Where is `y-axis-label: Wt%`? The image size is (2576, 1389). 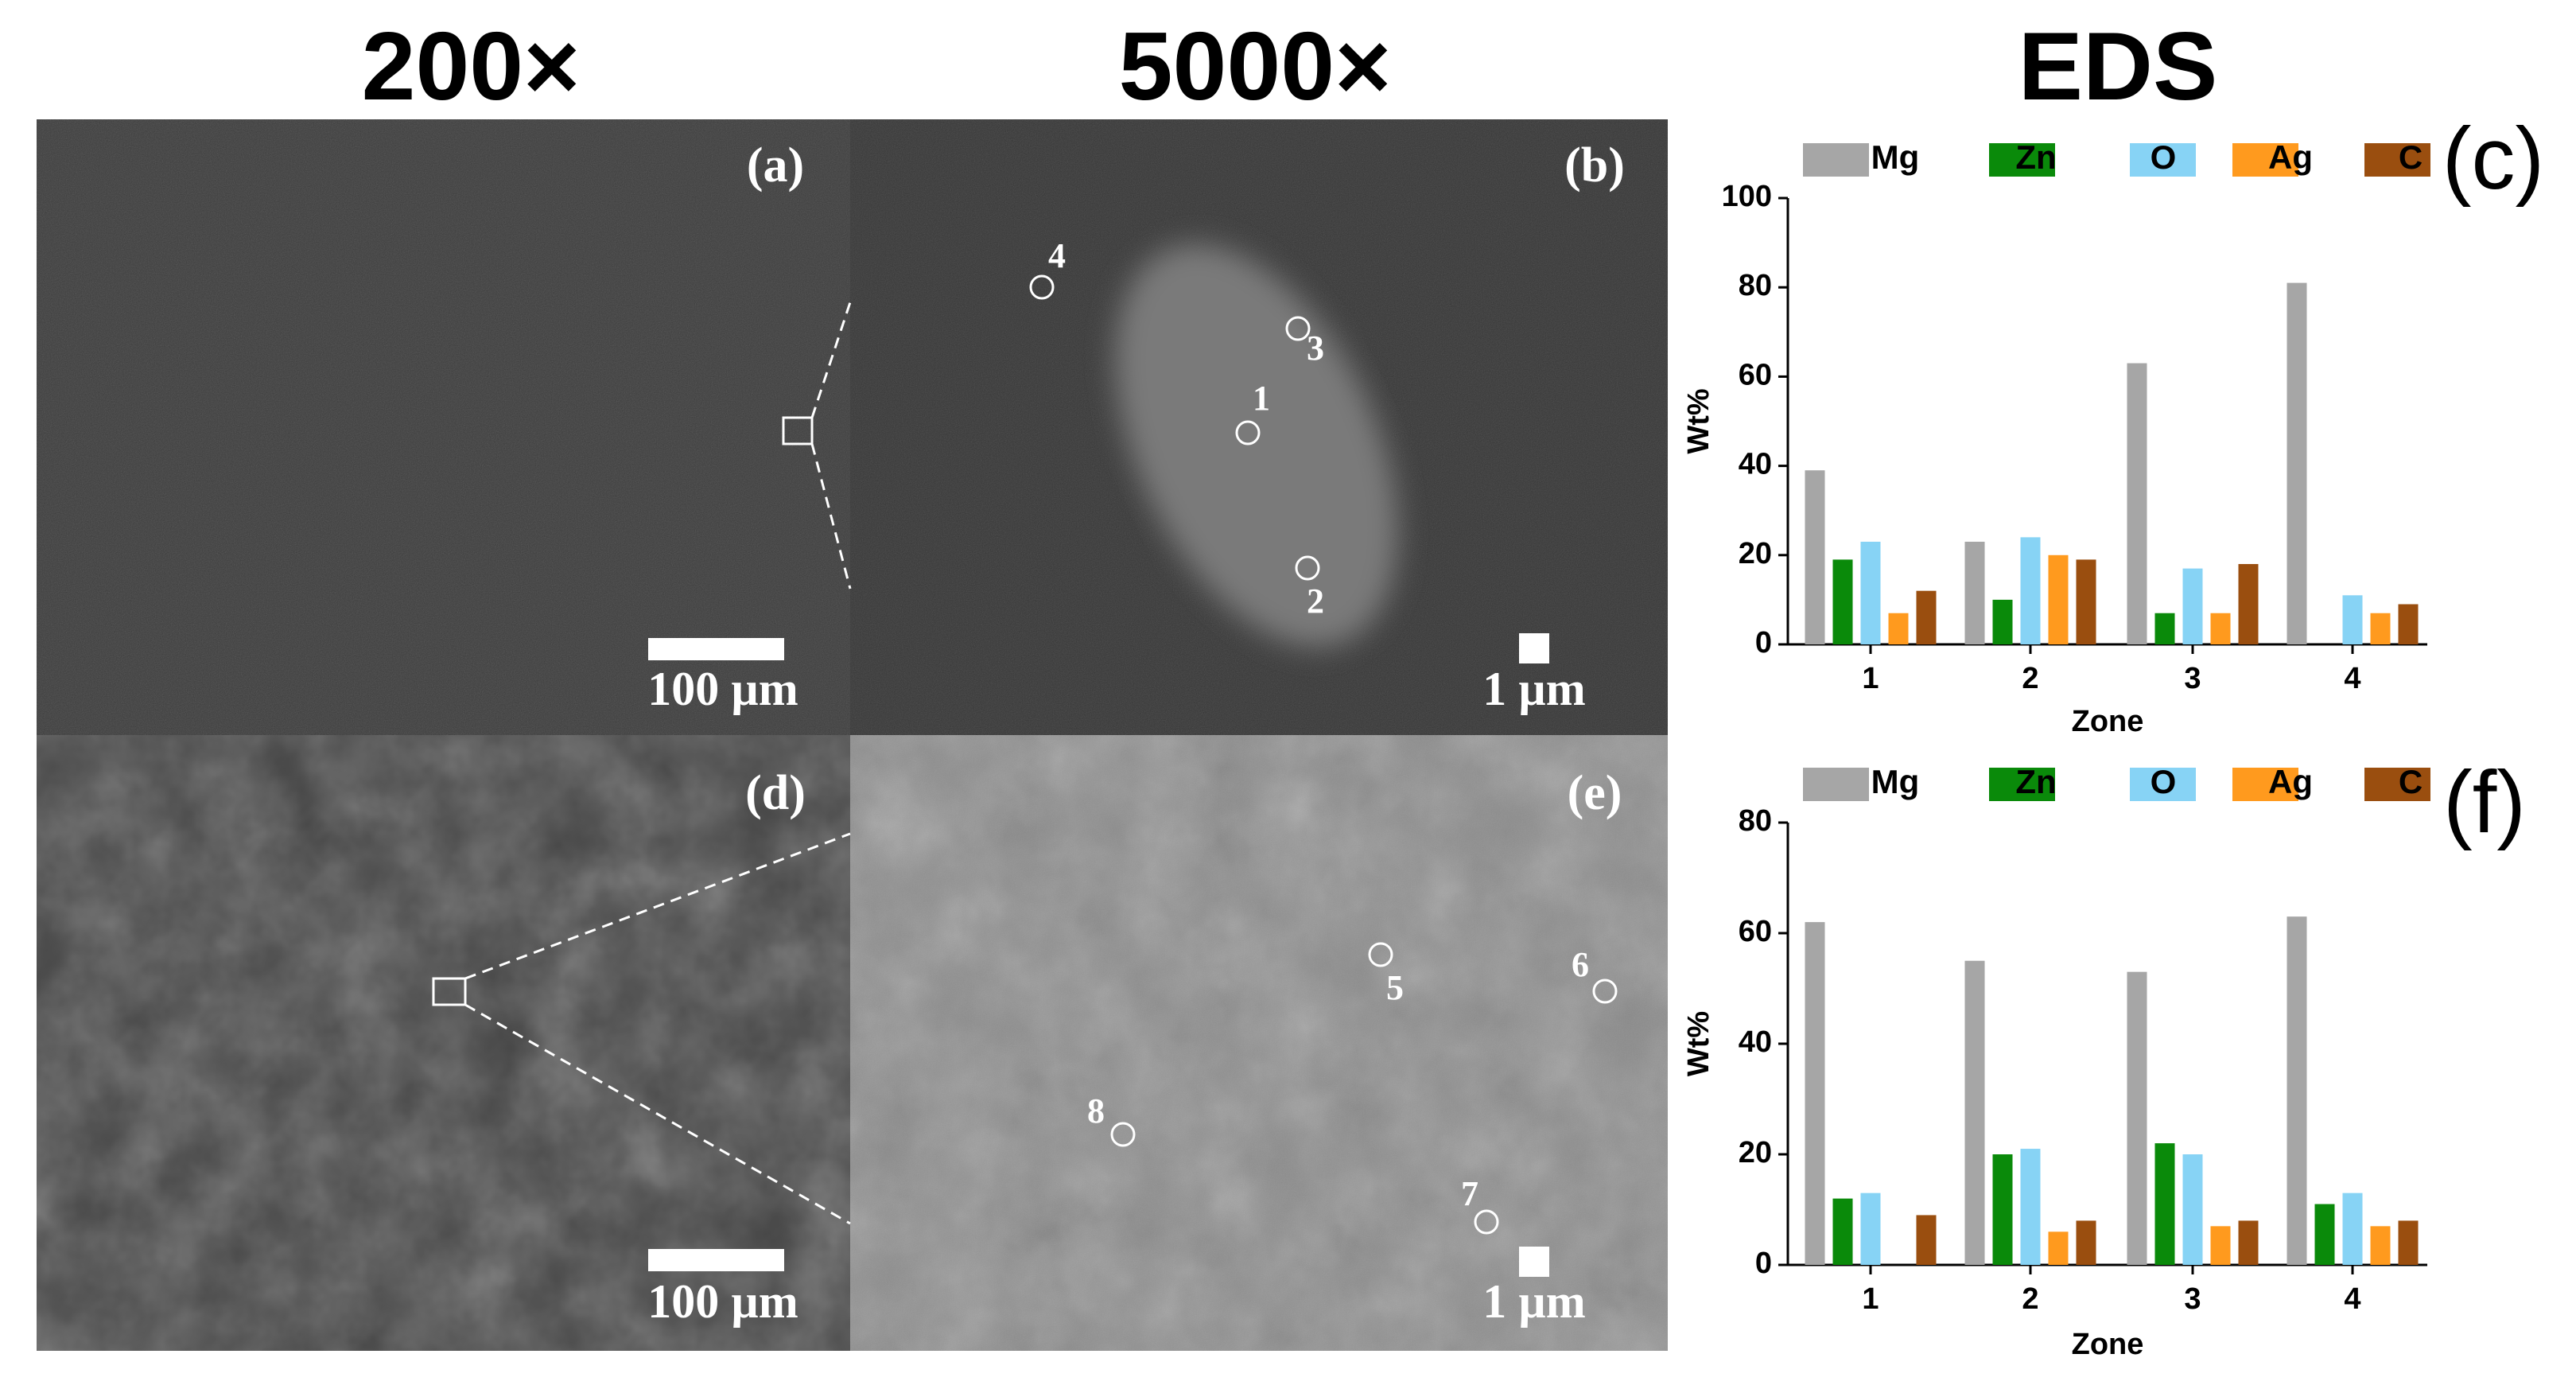
y-axis-label: Wt% is located at coordinates (1698, 420).